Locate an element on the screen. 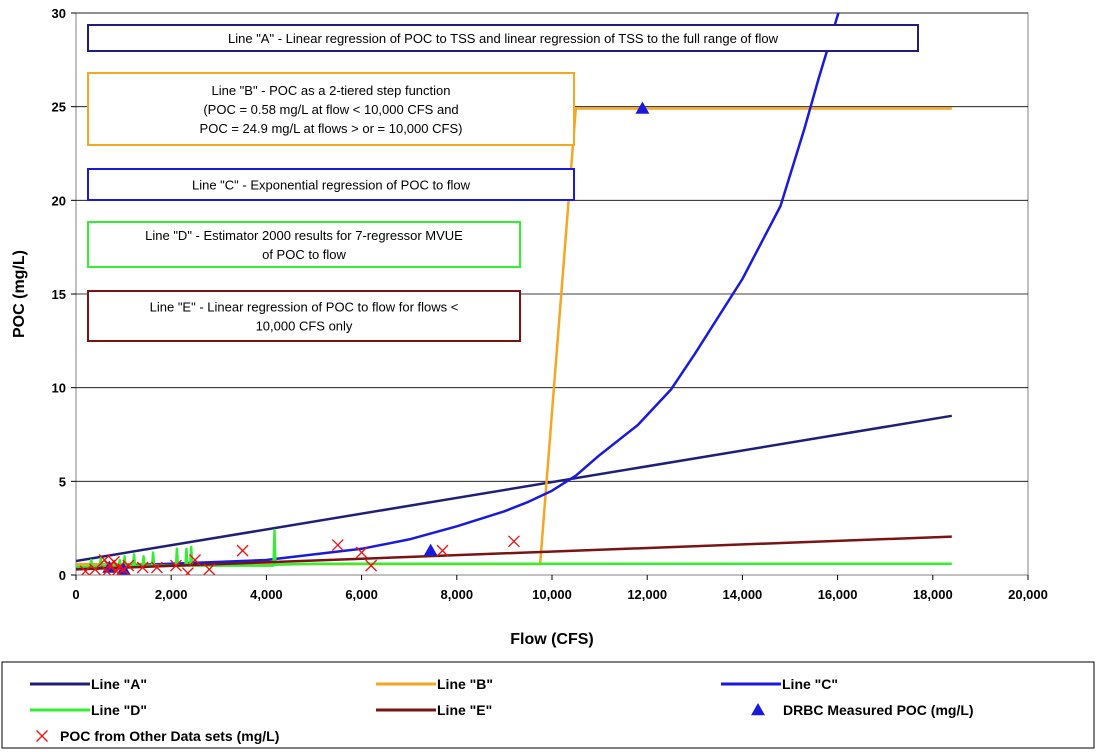  legend-label: POC from Other Data sets (mg/L) is located at coordinates (169, 736).